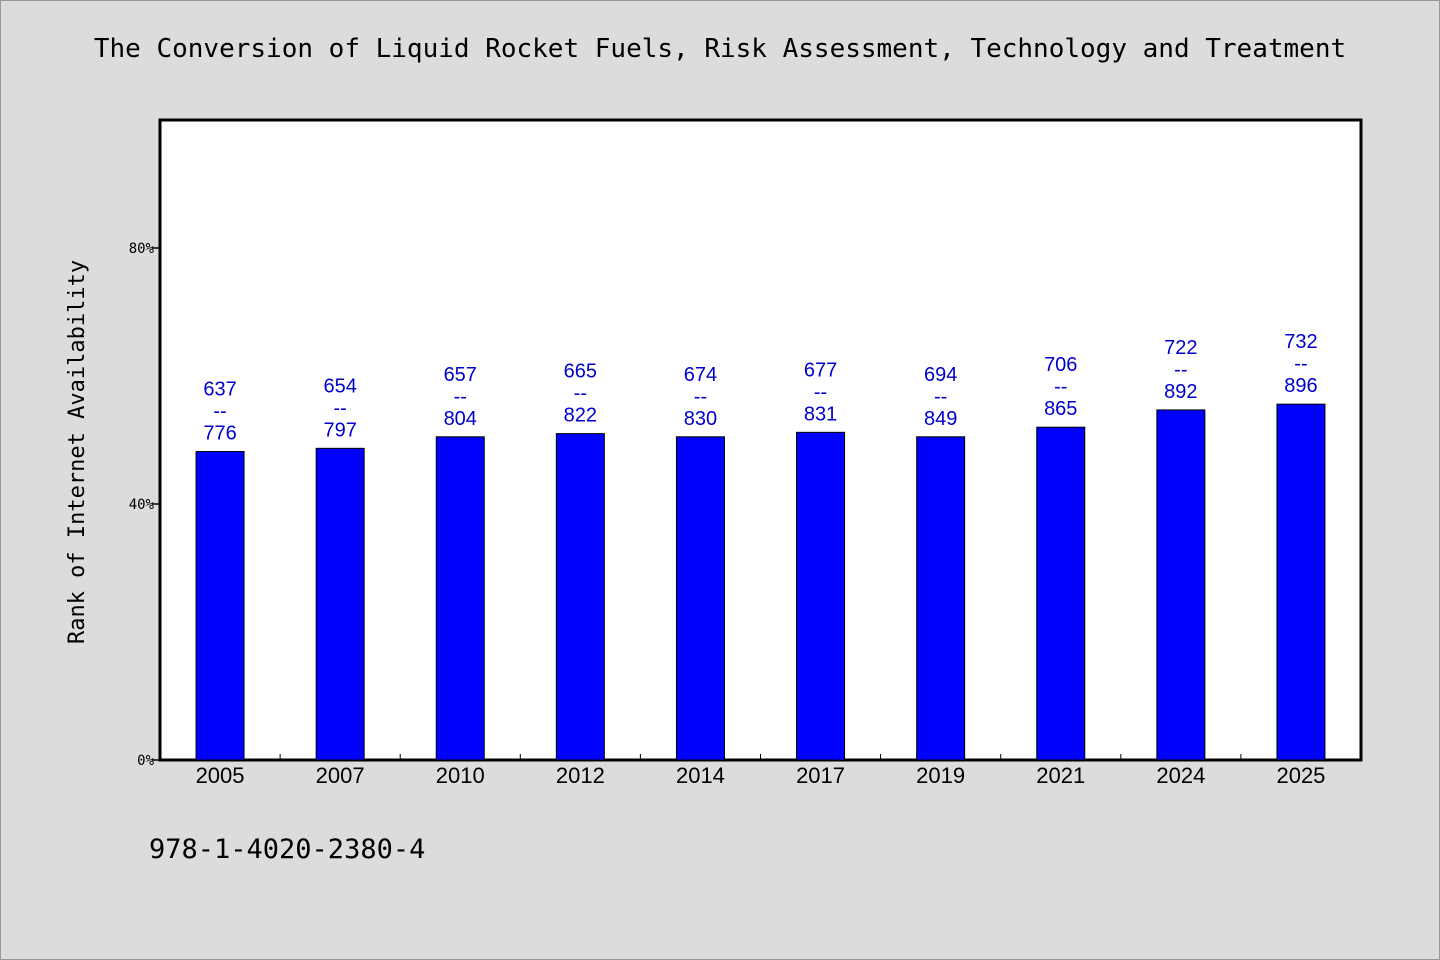 The height and width of the screenshot is (960, 1440). Describe the element at coordinates (340, 775) in the screenshot. I see `x-tick-label: 2007` at that location.